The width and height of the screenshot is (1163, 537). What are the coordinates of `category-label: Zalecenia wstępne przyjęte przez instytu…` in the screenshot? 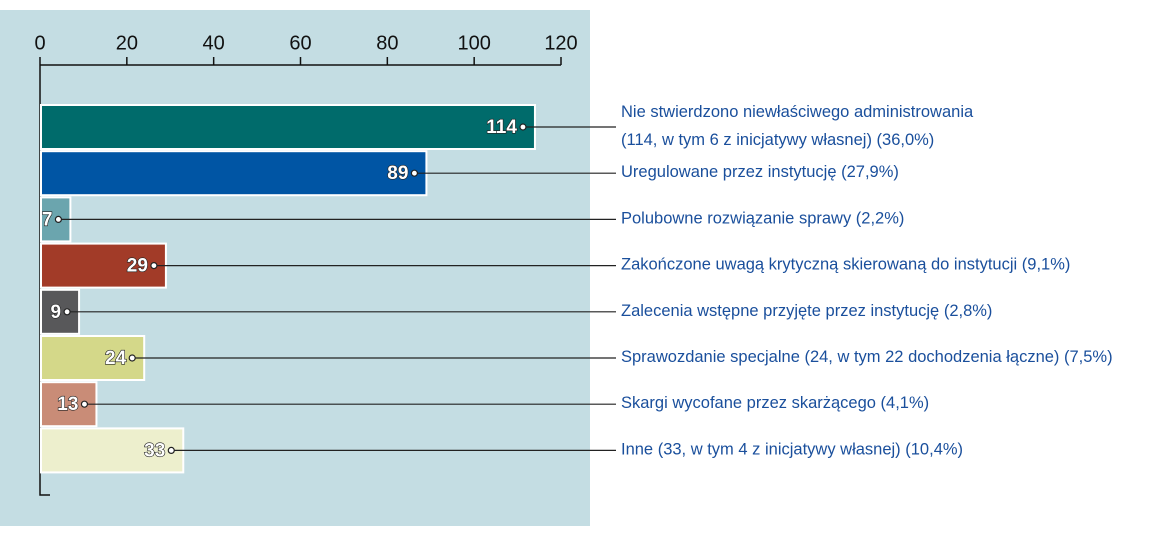 It's located at (806, 311).